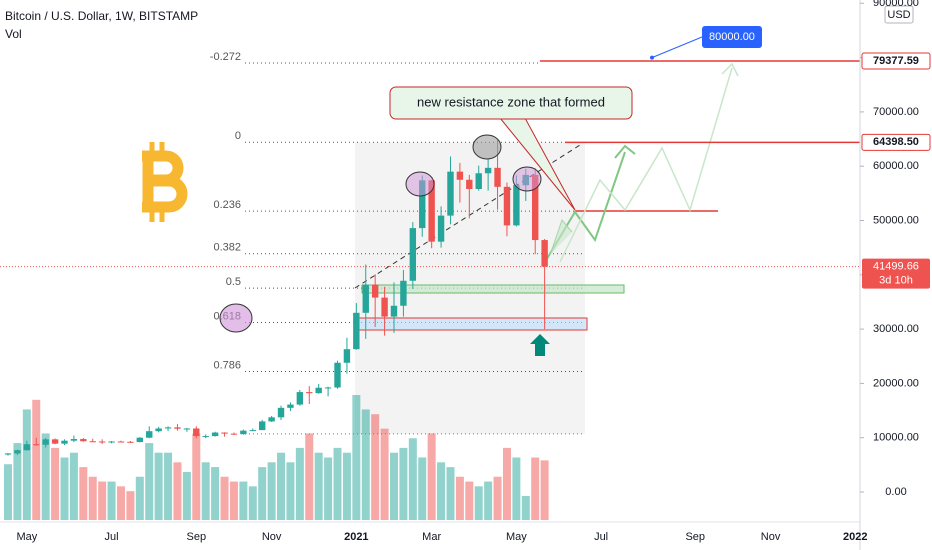  I want to click on x-tick-label: Nov, so click(771, 537).